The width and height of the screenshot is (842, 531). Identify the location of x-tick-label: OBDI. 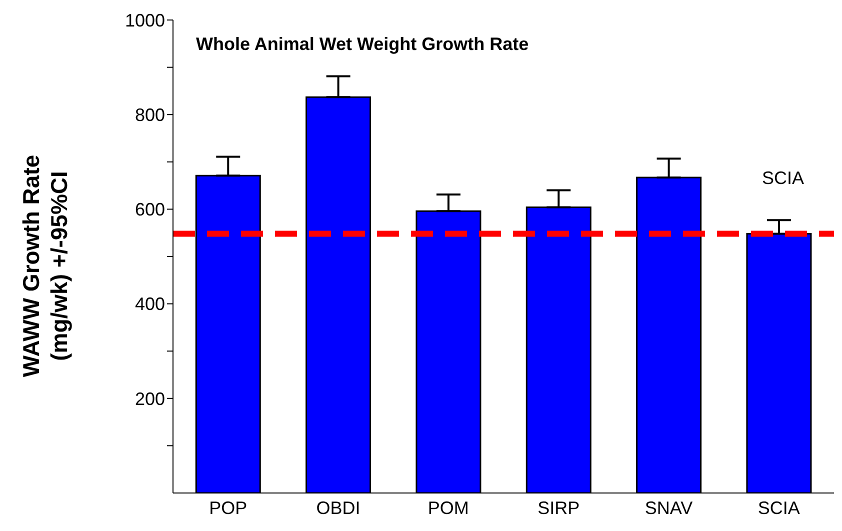
(338, 508).